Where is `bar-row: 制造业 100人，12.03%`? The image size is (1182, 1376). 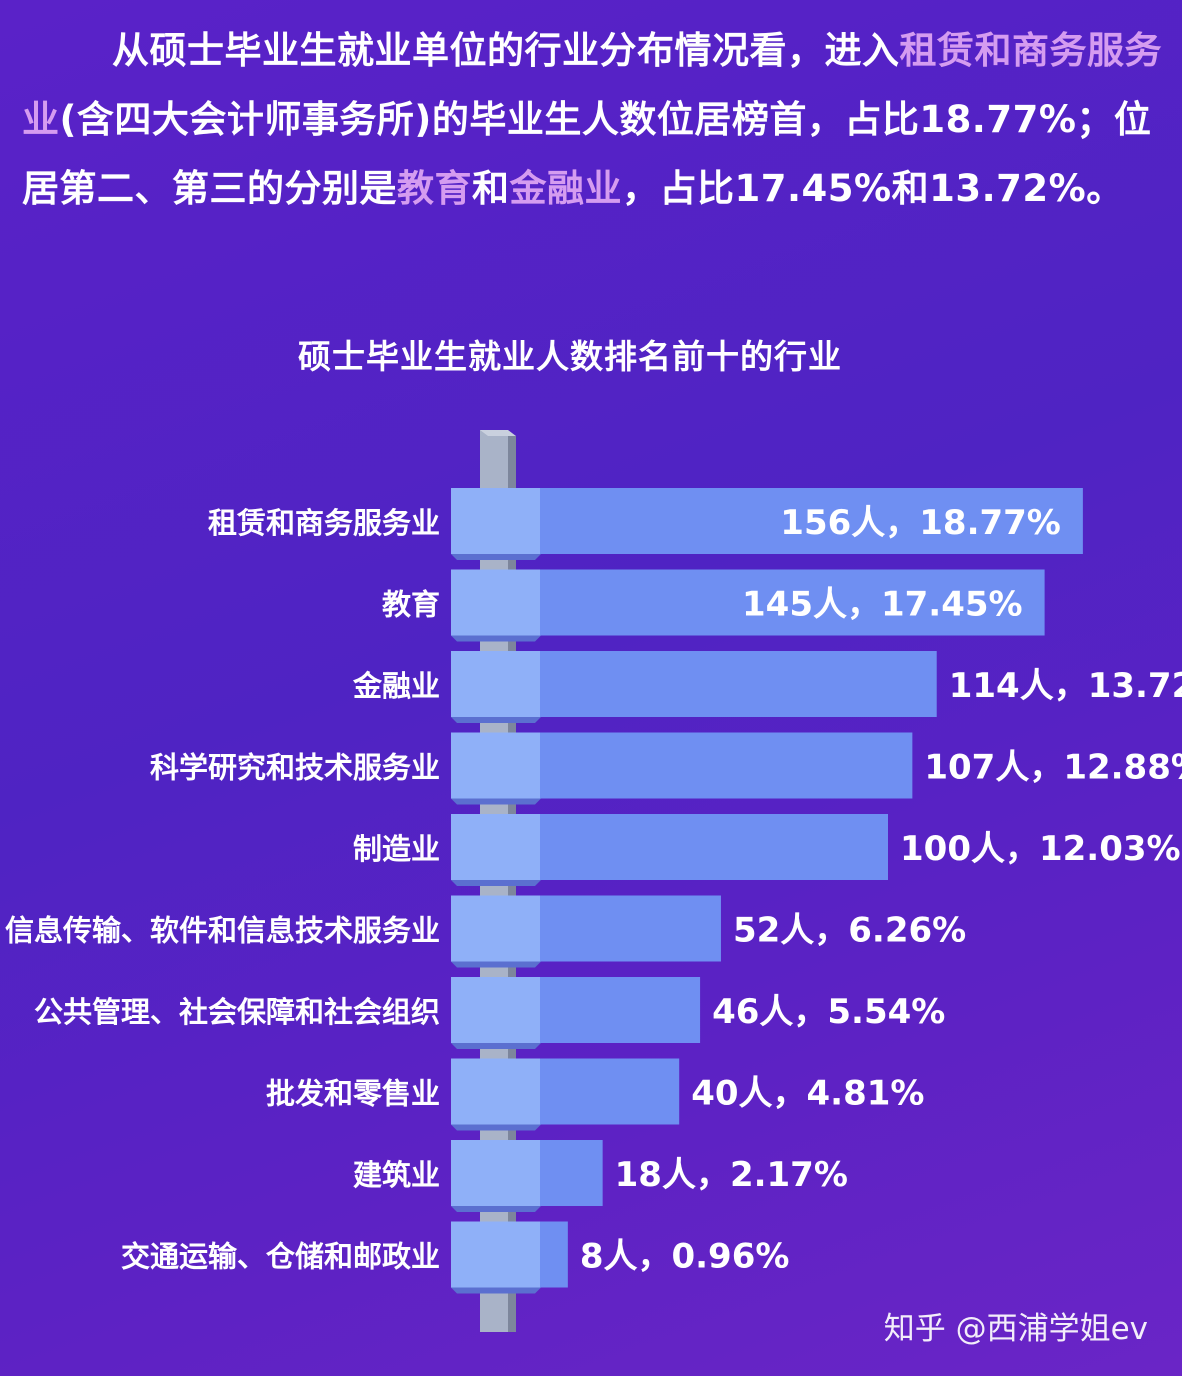 bar-row: 制造业 100人，12.03% is located at coordinates (767, 850).